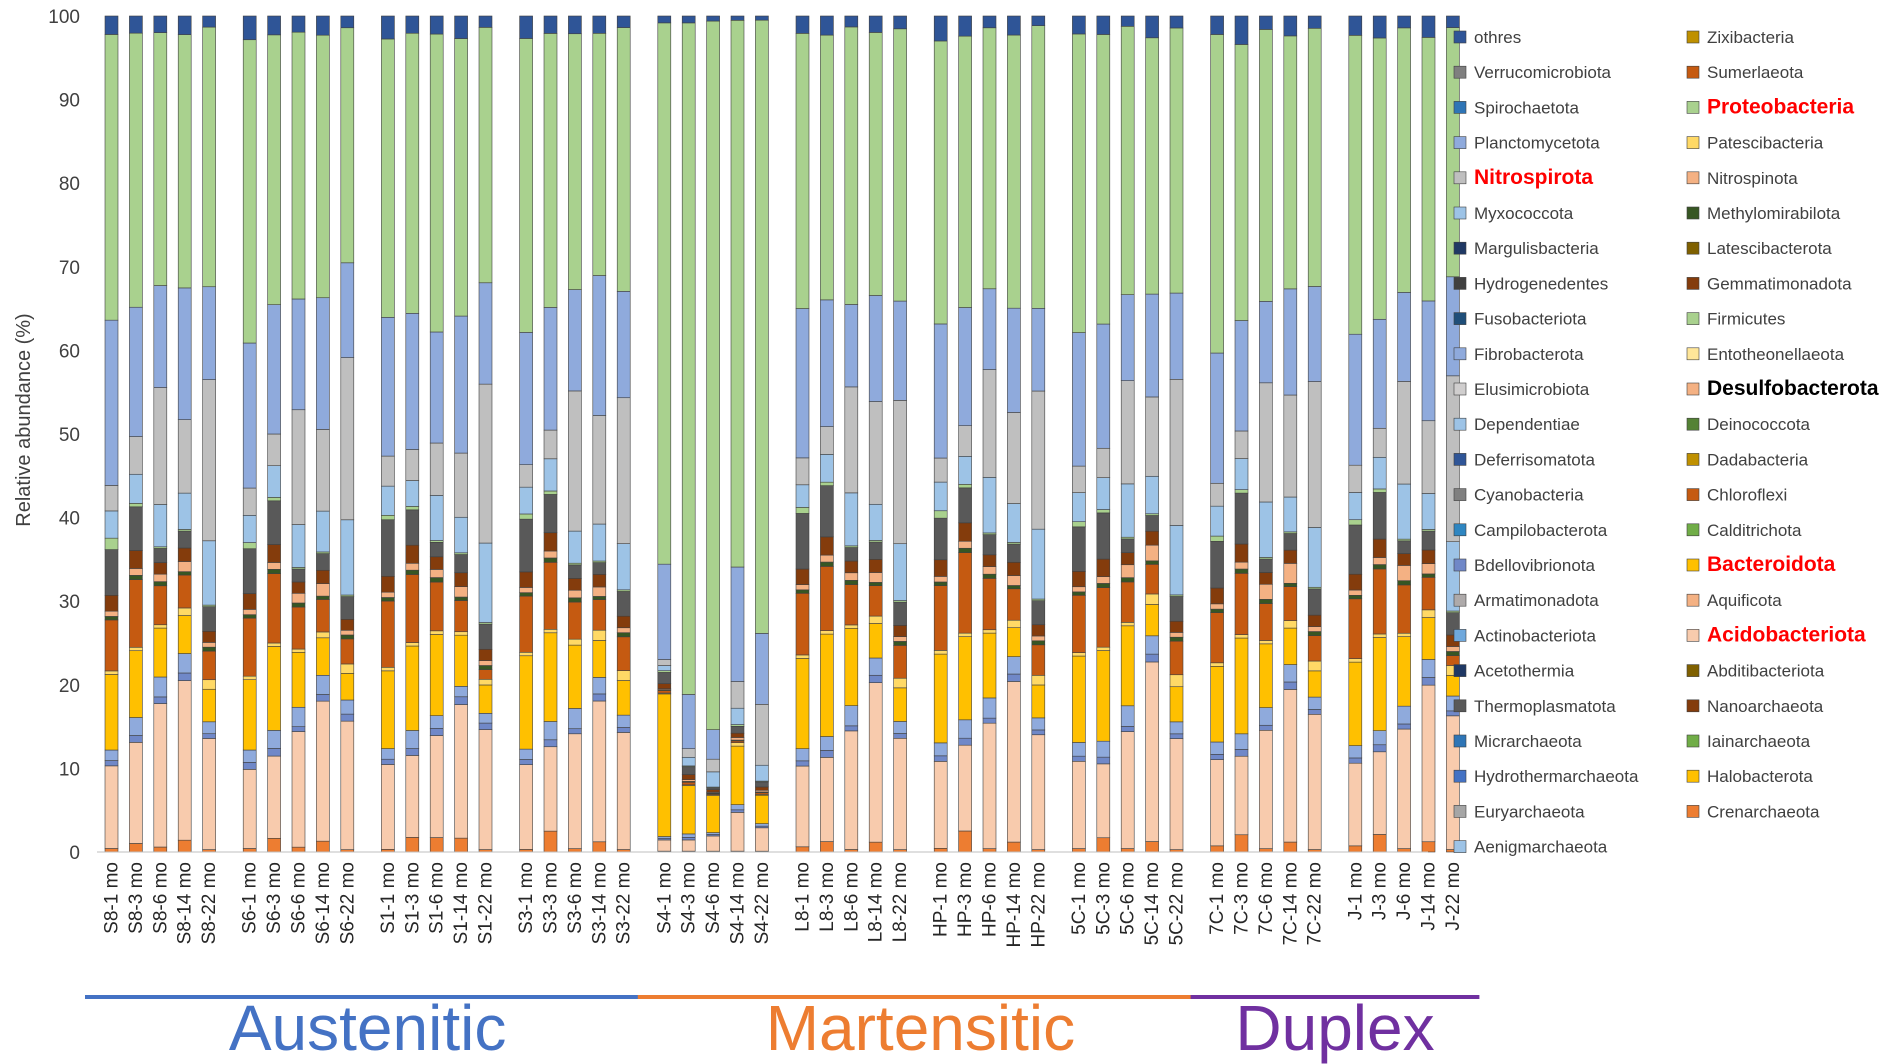 The image size is (1902, 1064). Describe the element at coordinates (64, 435) in the screenshot. I see `y-axis-ticks: 0 10 20 30 40 50 60 70 80 90 100` at that location.